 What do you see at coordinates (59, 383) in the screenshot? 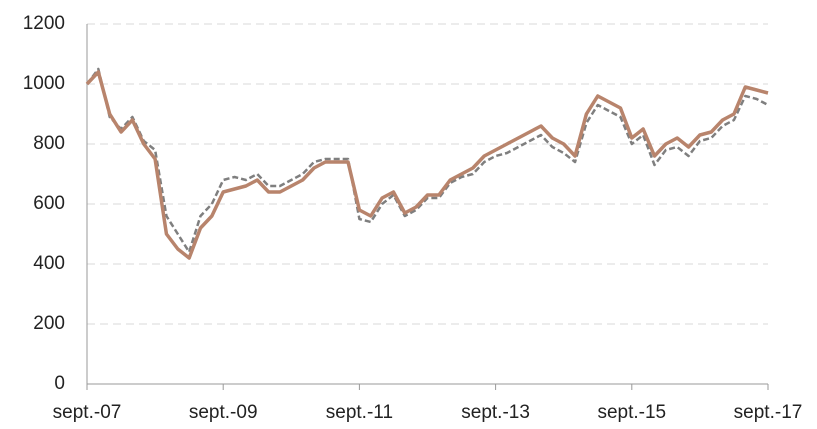
I see `y-tick-label: 0` at bounding box center [59, 383].